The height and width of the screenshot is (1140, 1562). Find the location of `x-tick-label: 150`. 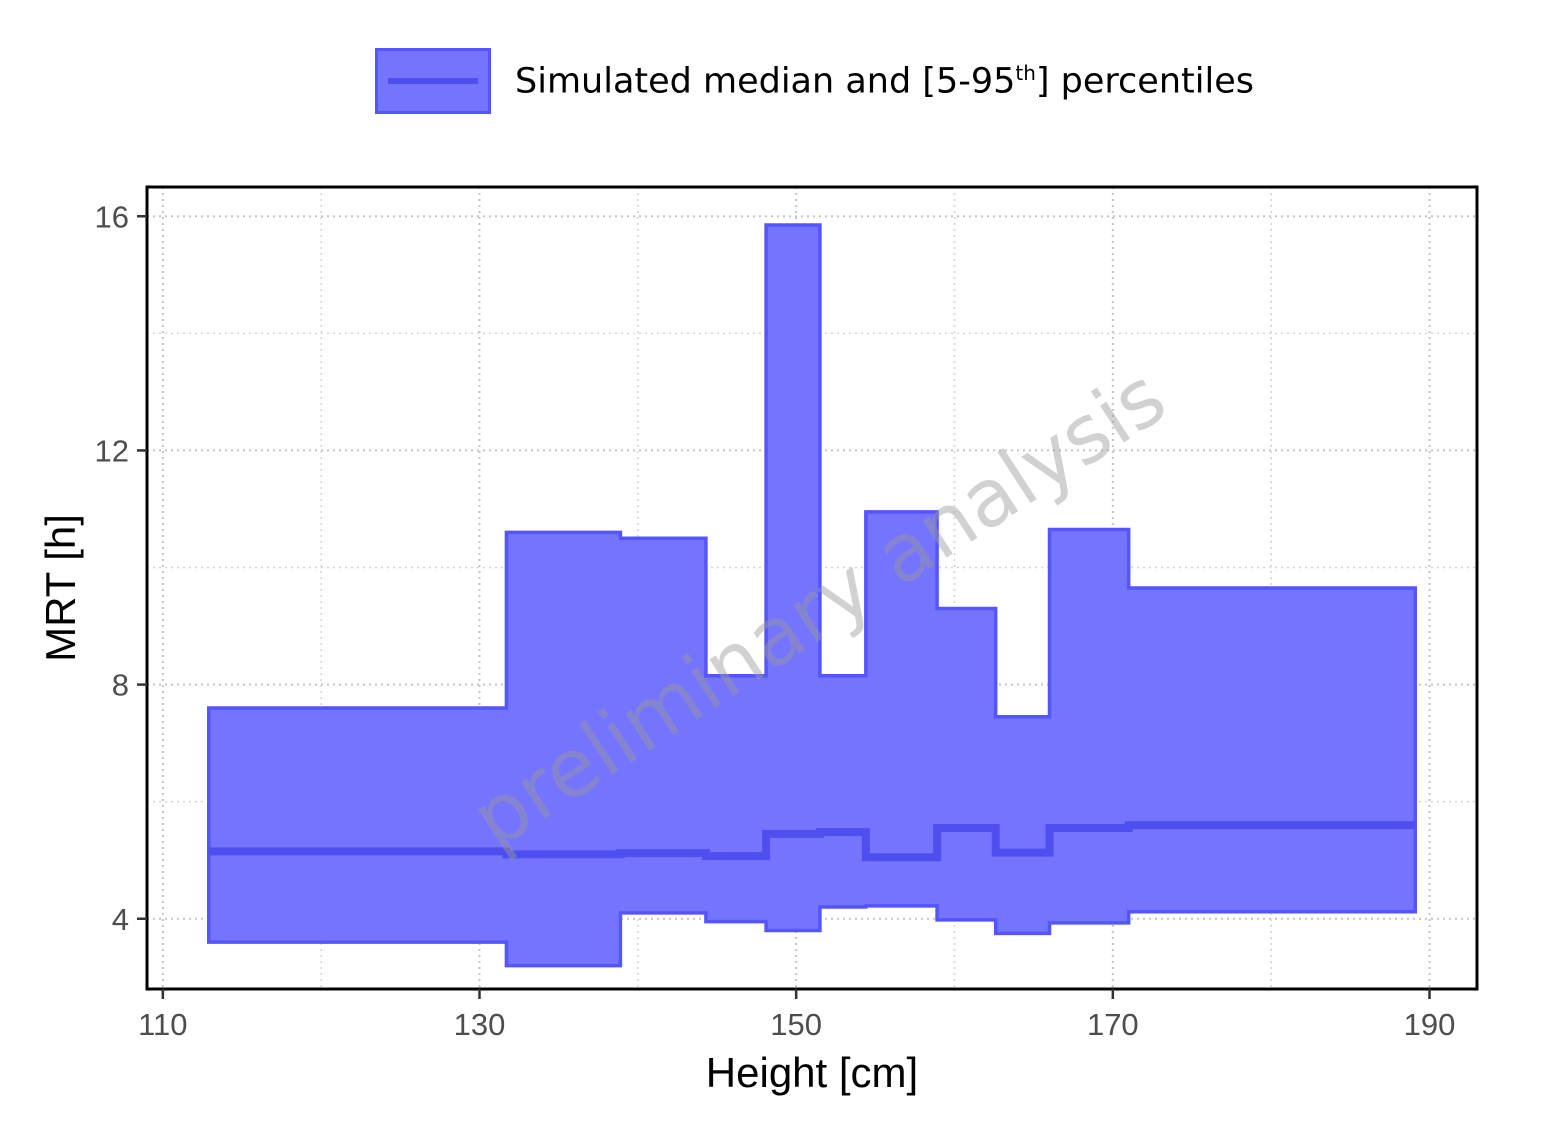

x-tick-label: 150 is located at coordinates (796, 1024).